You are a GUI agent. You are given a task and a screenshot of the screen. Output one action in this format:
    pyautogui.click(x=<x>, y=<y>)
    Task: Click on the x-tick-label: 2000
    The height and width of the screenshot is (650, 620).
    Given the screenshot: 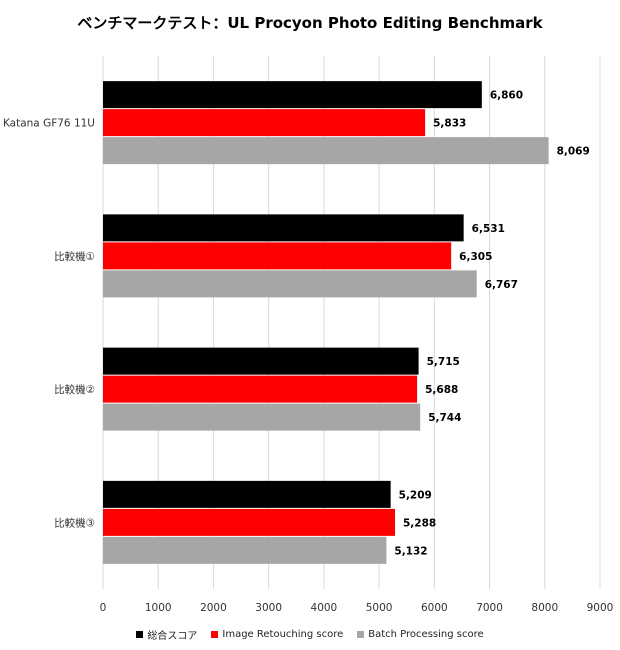 What is the action you would take?
    pyautogui.click(x=213, y=608)
    